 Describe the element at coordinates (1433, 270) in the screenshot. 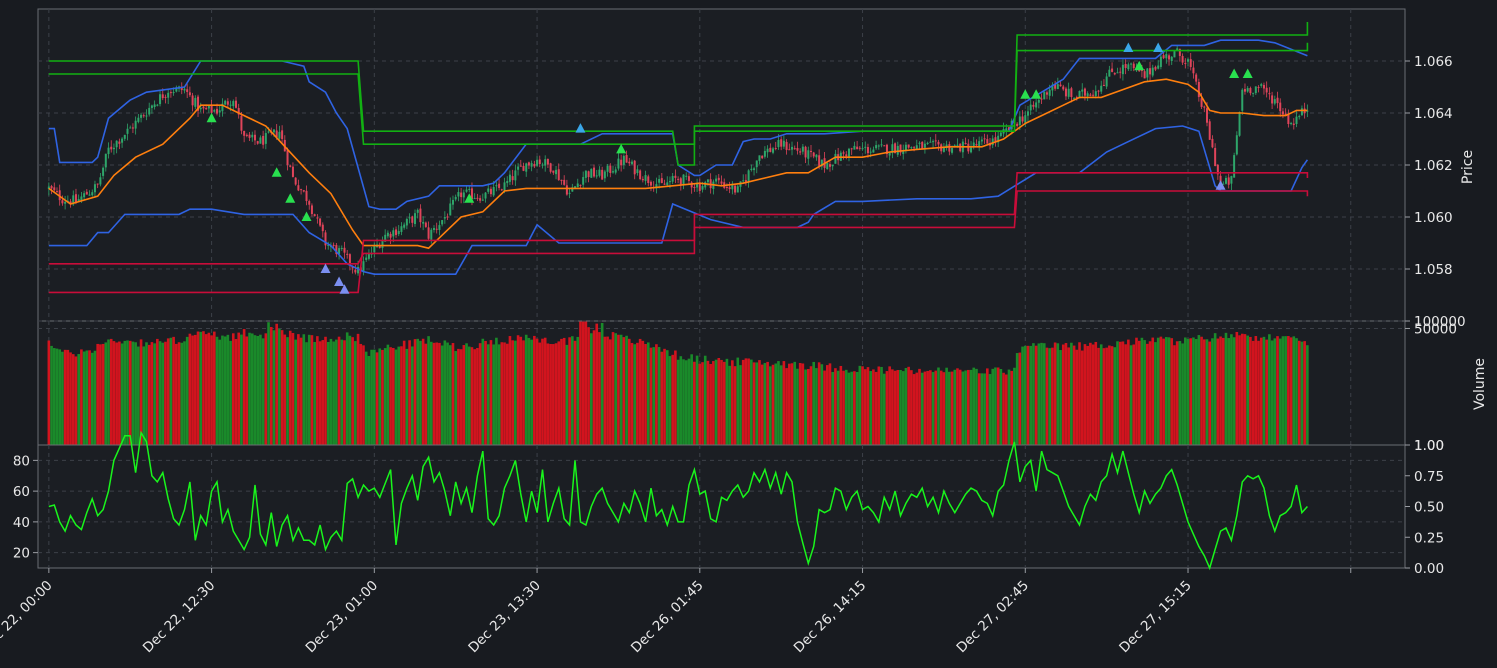

I see `price-tick-label-0: 1.058` at that location.